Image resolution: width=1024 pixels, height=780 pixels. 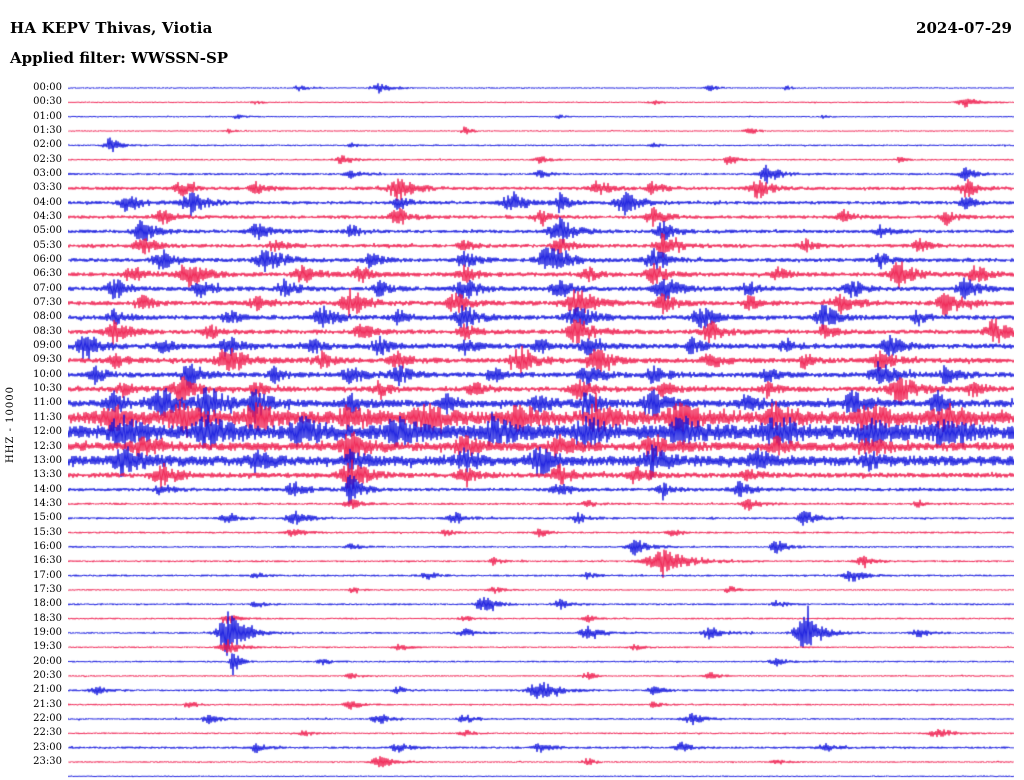 What do you see at coordinates (47, 417) in the screenshot?
I see `time-label: 11:30` at bounding box center [47, 417].